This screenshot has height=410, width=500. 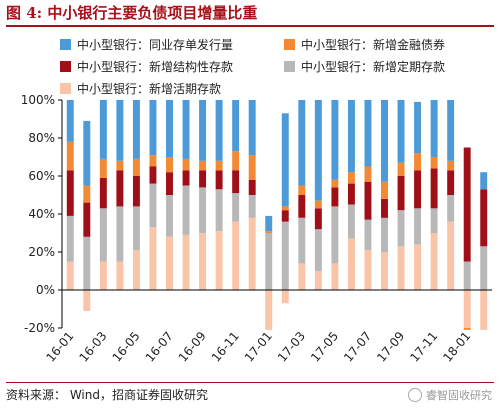 What do you see at coordinates (373, 44) in the screenshot?
I see `legend-label: 中小型银行：新增金融债券` at bounding box center [373, 44].